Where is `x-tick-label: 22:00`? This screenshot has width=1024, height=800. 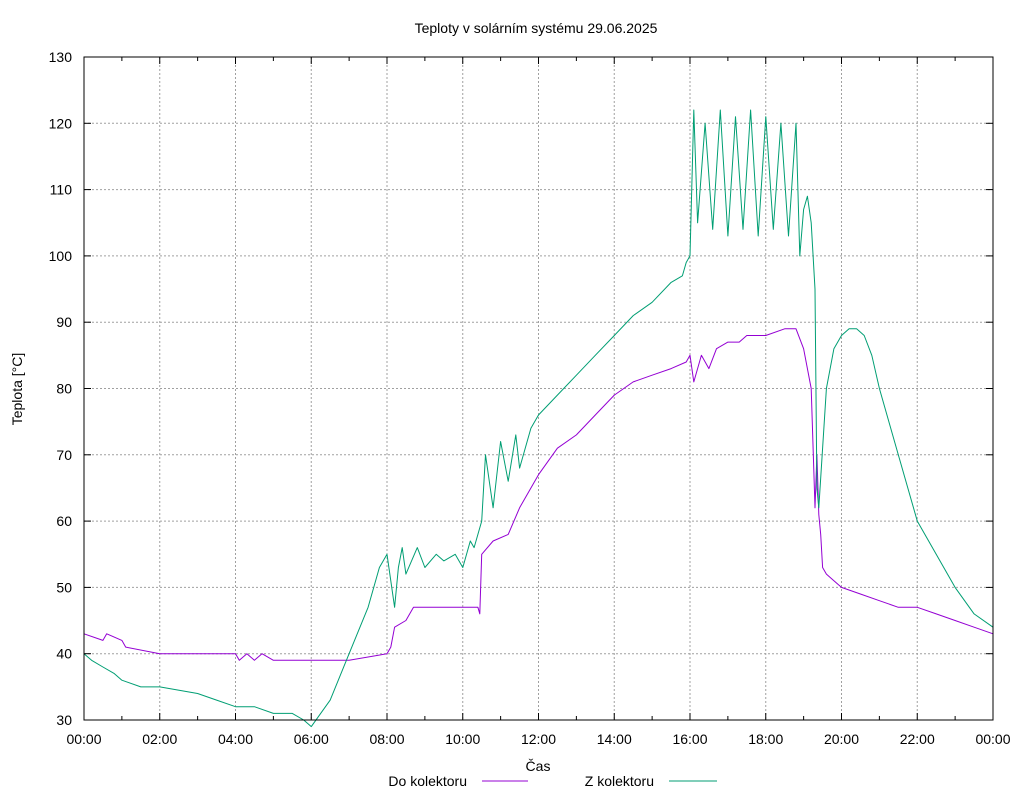 x-tick-label: 22:00 is located at coordinates (917, 739).